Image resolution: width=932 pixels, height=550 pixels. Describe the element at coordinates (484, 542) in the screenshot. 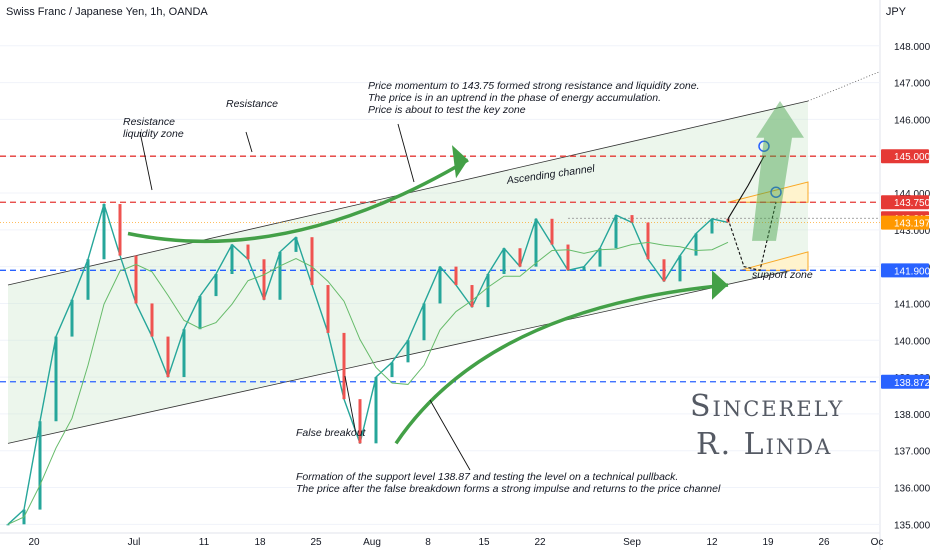

I see `x-tick-label: 15` at that location.